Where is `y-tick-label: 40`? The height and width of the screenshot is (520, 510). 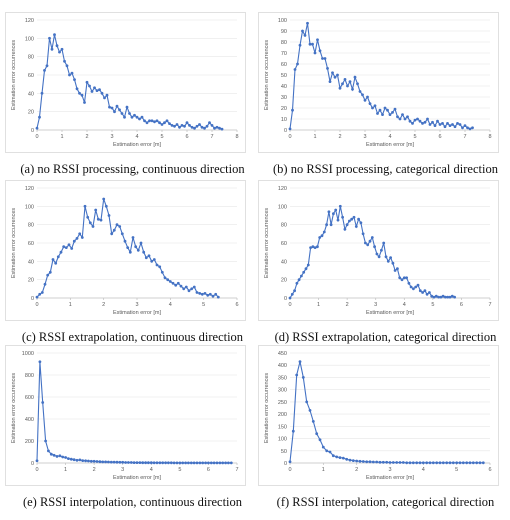
y-tick-label: 40 is located at coordinates (284, 87).